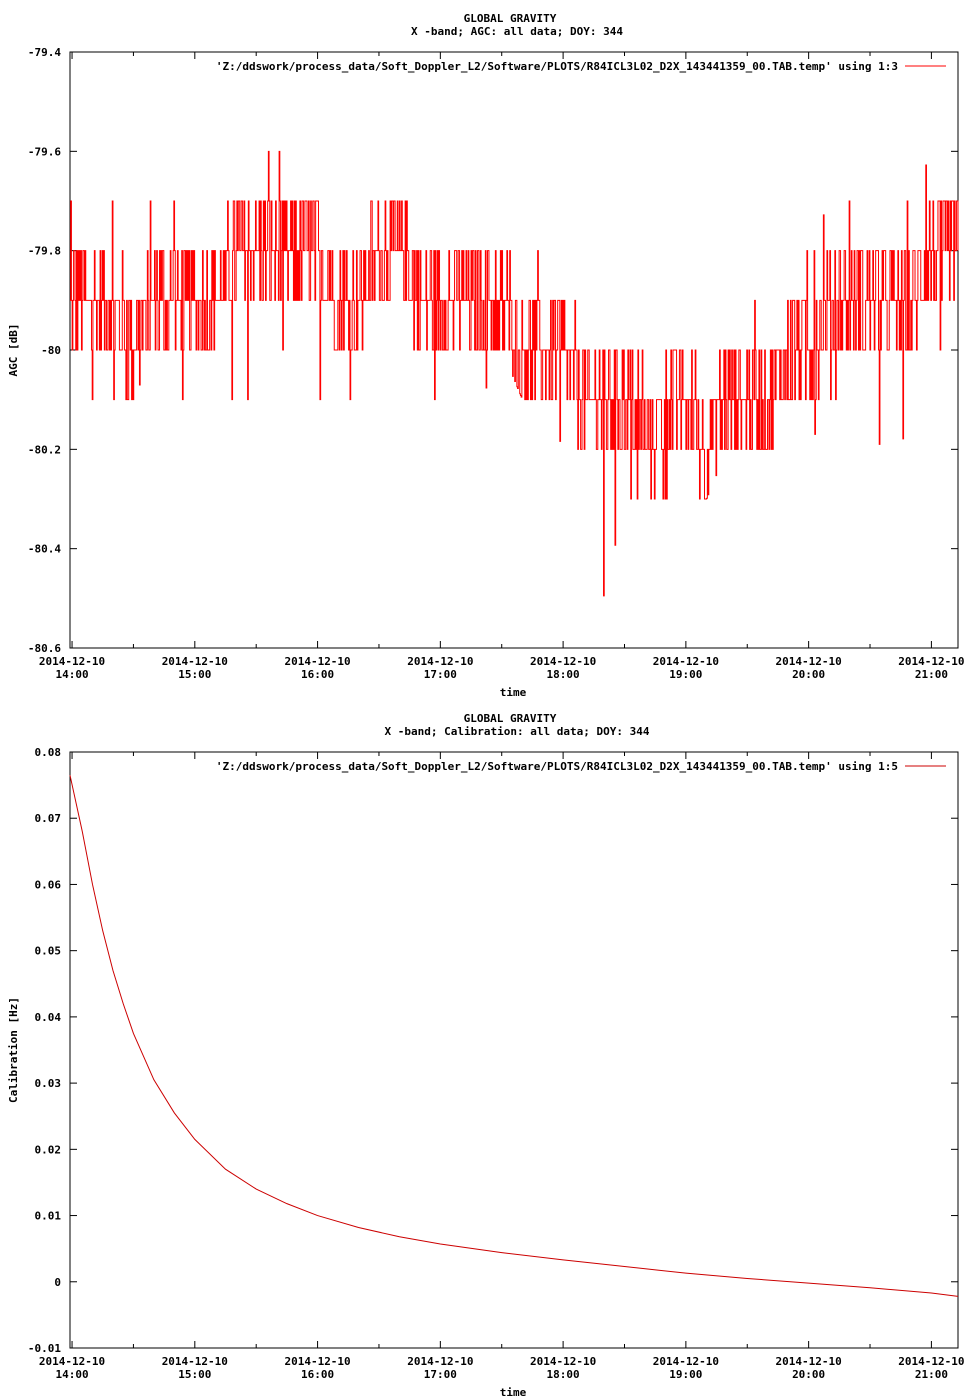  Describe the element at coordinates (57, 1282) in the screenshot. I see `y-tick-label: 0` at that location.